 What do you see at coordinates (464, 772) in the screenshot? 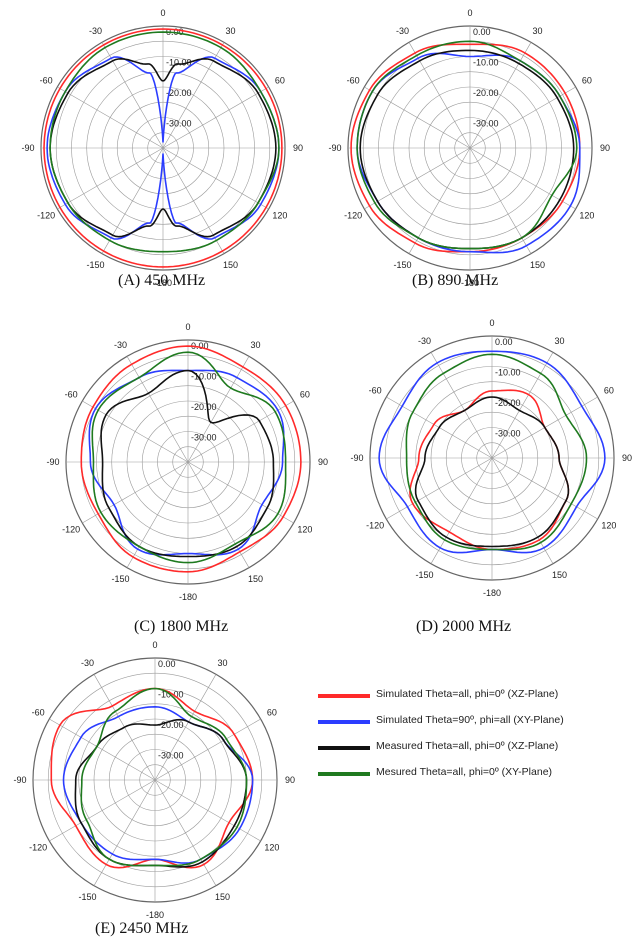
I see `legend-label: Mesured Theta=all, phi=0º (XY-Plane)` at bounding box center [464, 772].